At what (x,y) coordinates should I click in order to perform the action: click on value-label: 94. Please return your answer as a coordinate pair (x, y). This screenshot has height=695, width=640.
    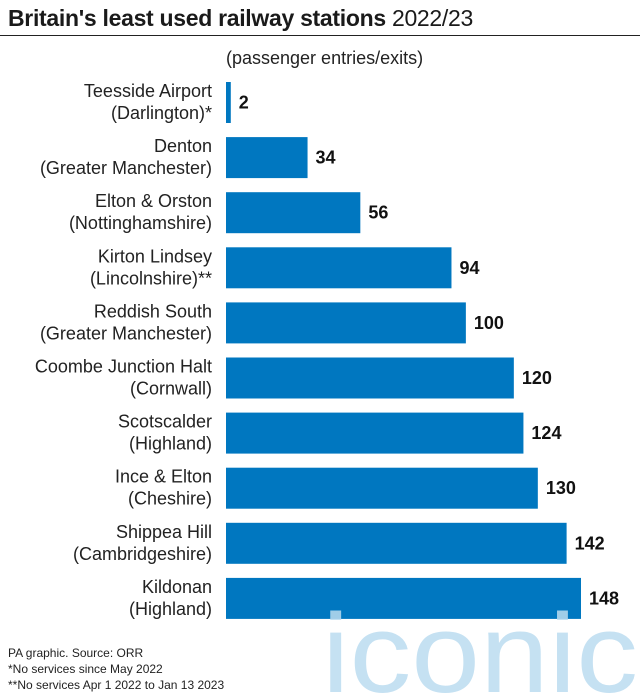
    Looking at the image, I should click on (469, 268).